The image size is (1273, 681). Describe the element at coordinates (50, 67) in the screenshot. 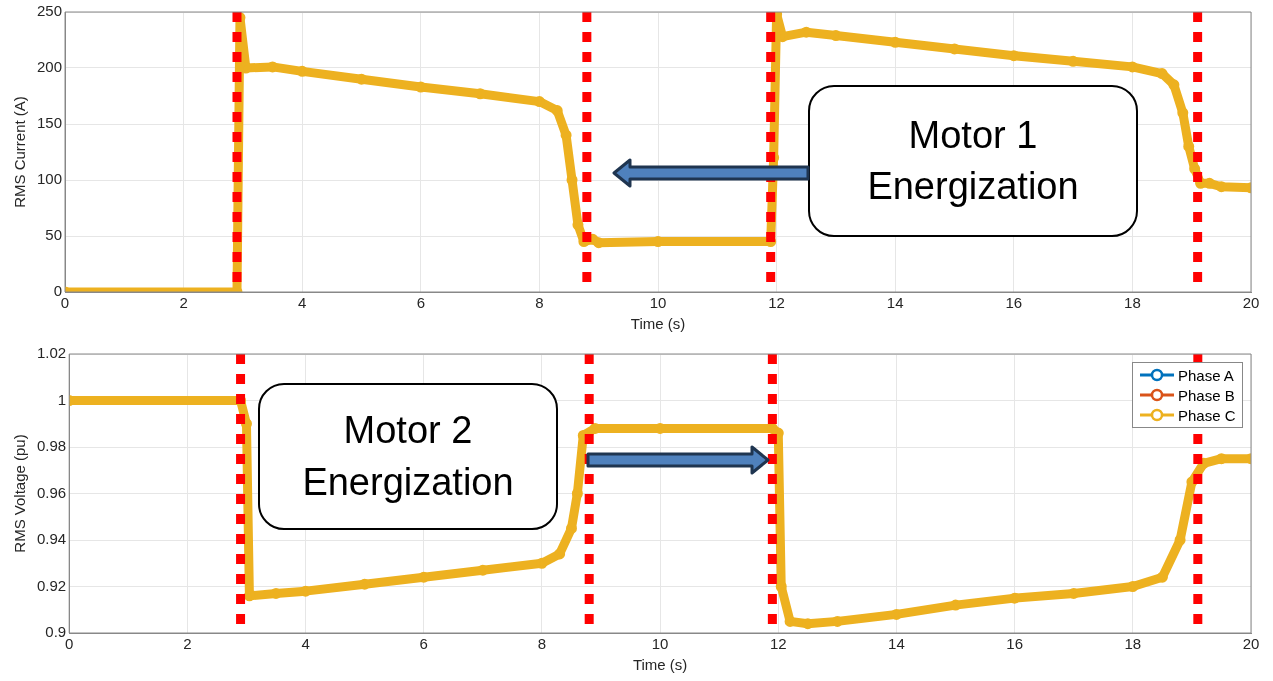

I see `y-tick-label: 200` at that location.